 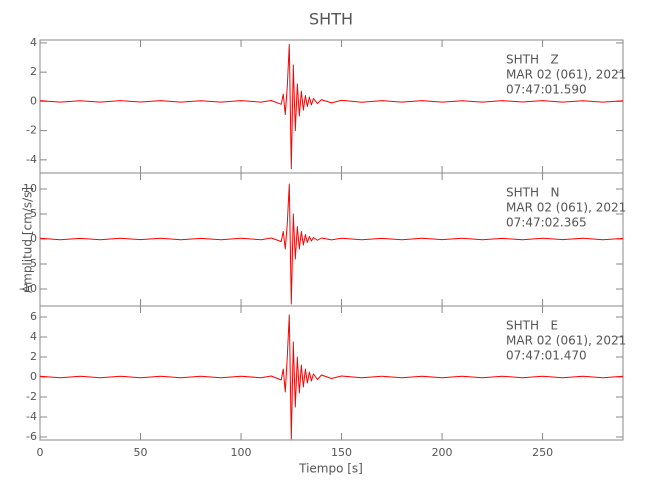 What do you see at coordinates (31, 263) in the screenshot?
I see `y-tick-label: -5` at bounding box center [31, 263].